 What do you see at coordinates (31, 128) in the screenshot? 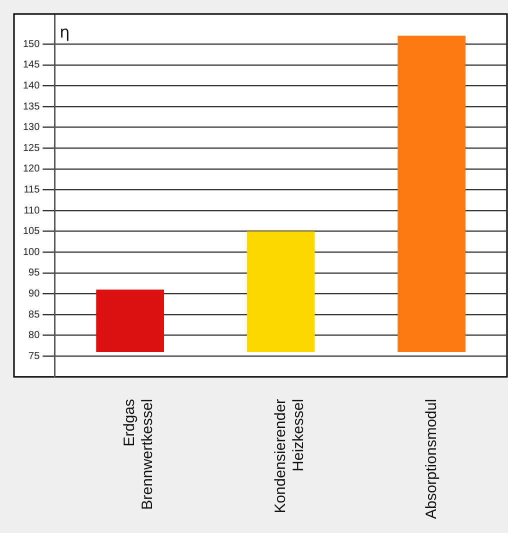
I see `y-tick-label: 130` at bounding box center [31, 128].